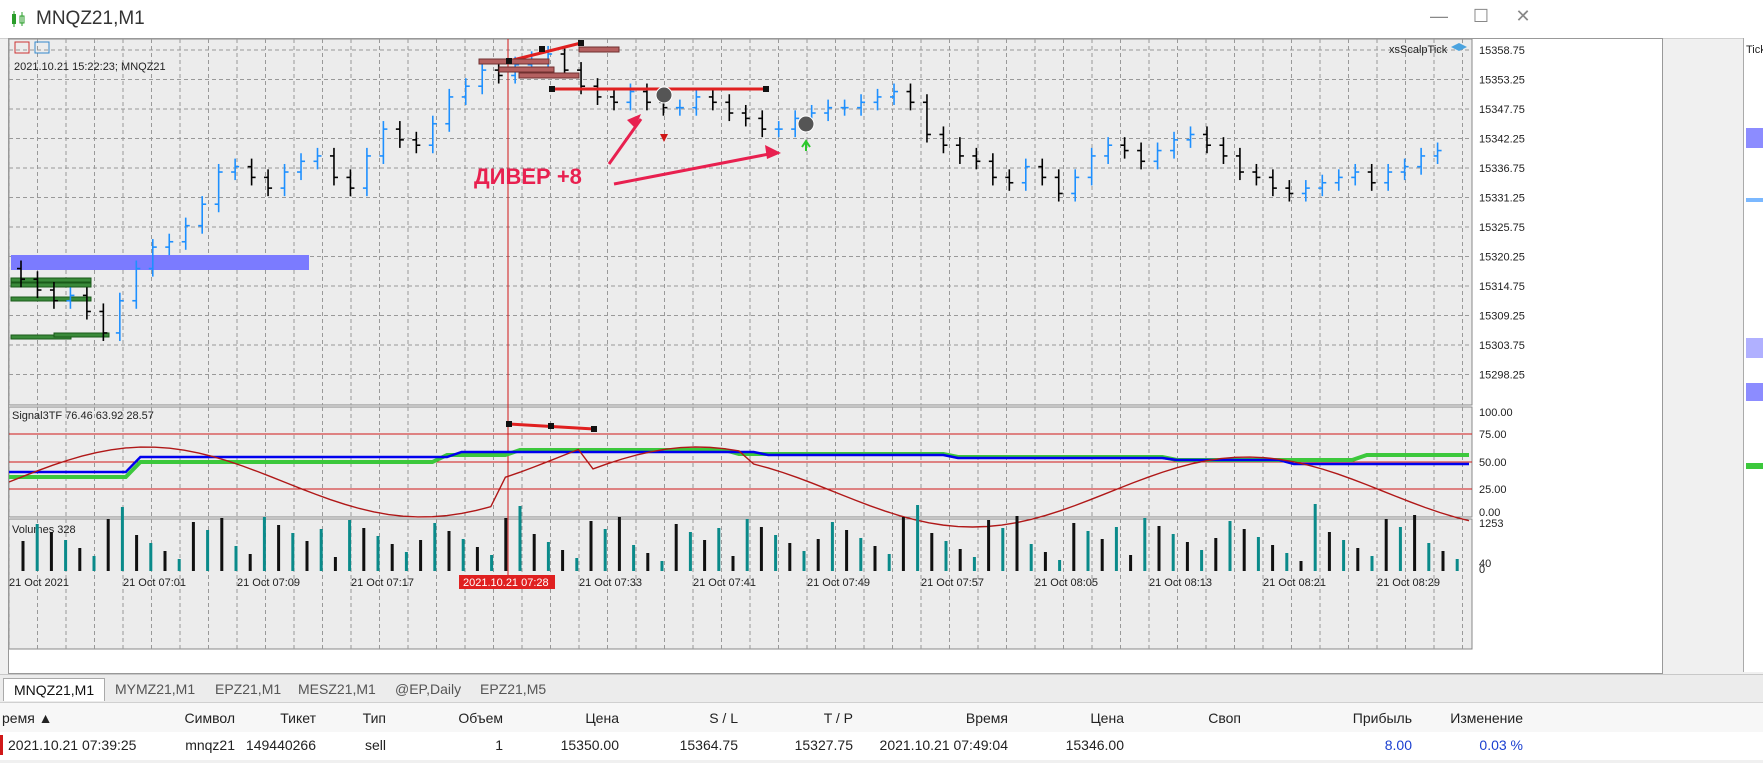 This screenshot has height=763, width=1763. Describe the element at coordinates (602, 718) in the screenshot. I see `col-price-open: Цена` at that location.